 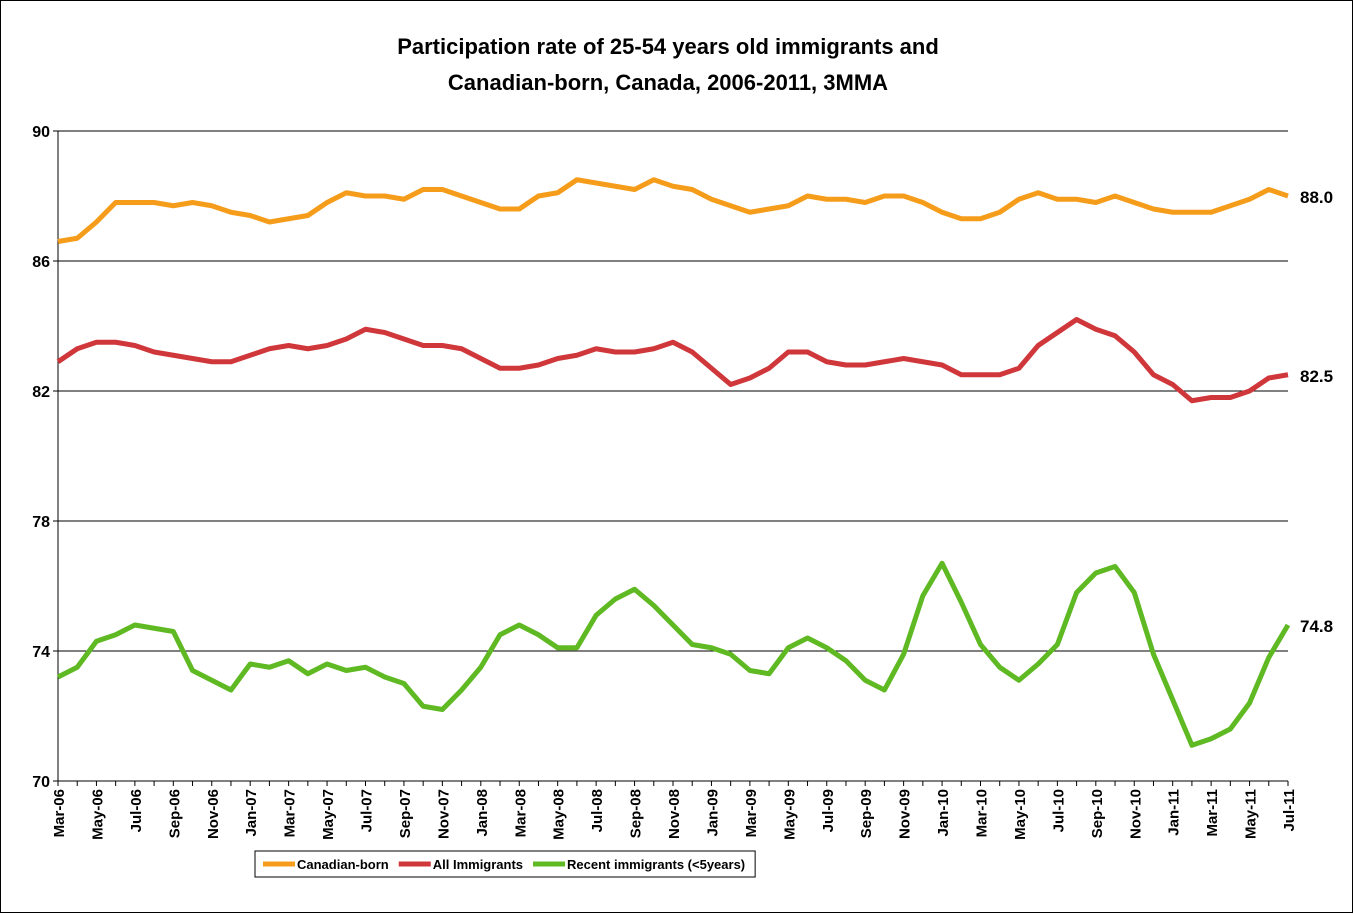 I want to click on x-tick-label: Jan-11, so click(x=1174, y=812).